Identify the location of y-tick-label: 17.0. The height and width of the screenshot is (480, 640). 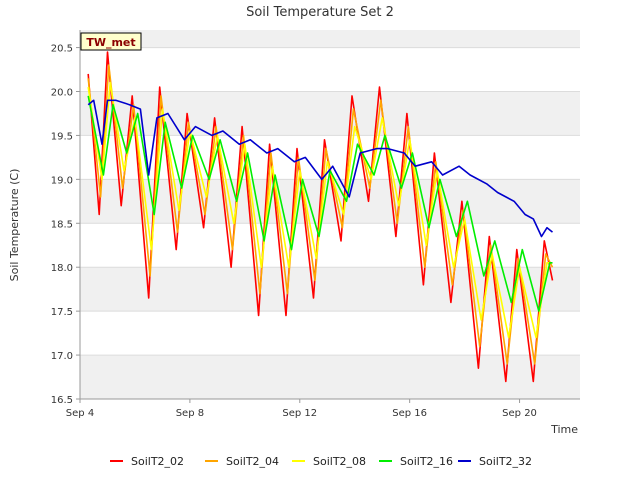
(62, 356).